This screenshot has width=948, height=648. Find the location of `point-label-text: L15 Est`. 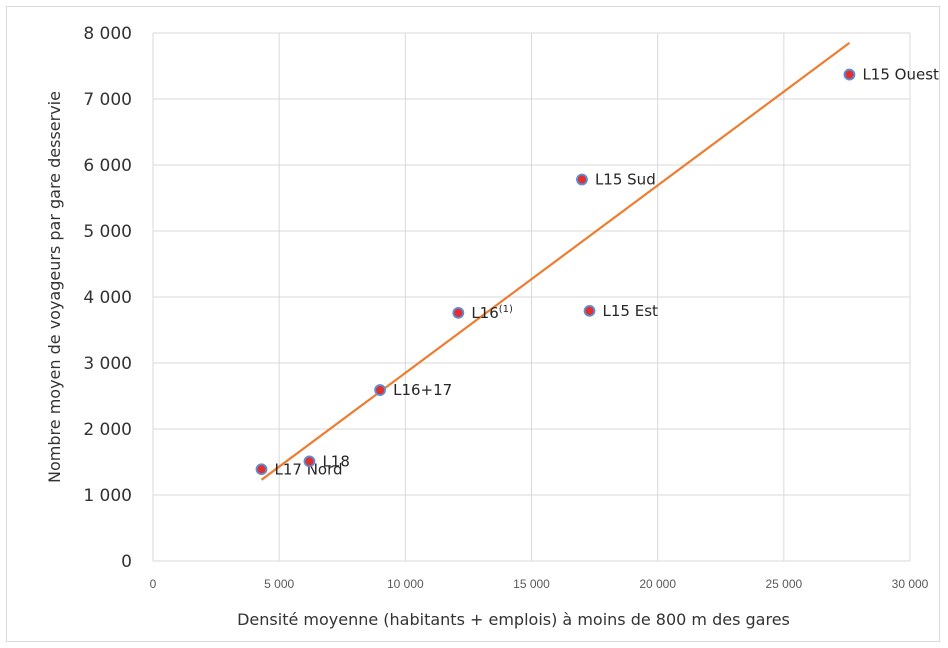

point-label-text: L15 Est is located at coordinates (631, 311).